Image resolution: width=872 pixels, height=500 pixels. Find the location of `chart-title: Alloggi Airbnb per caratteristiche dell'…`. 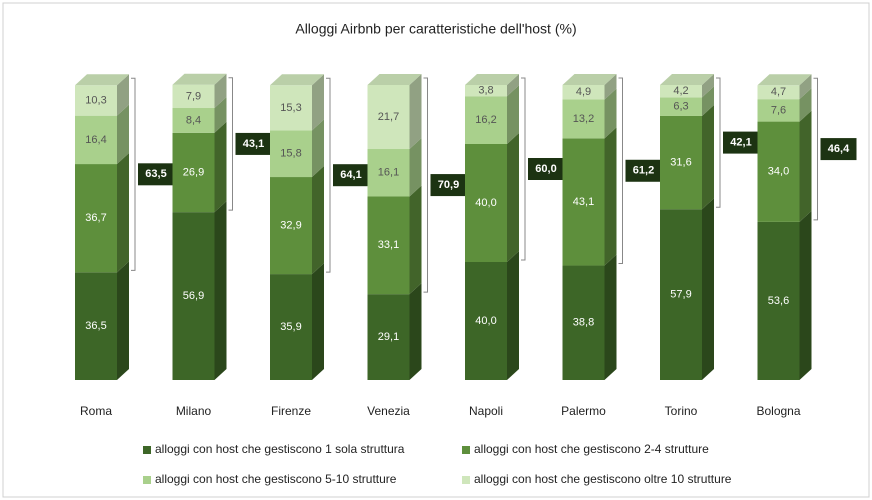

chart-title: Alloggi Airbnb per caratteristiche dell'… is located at coordinates (435, 29).